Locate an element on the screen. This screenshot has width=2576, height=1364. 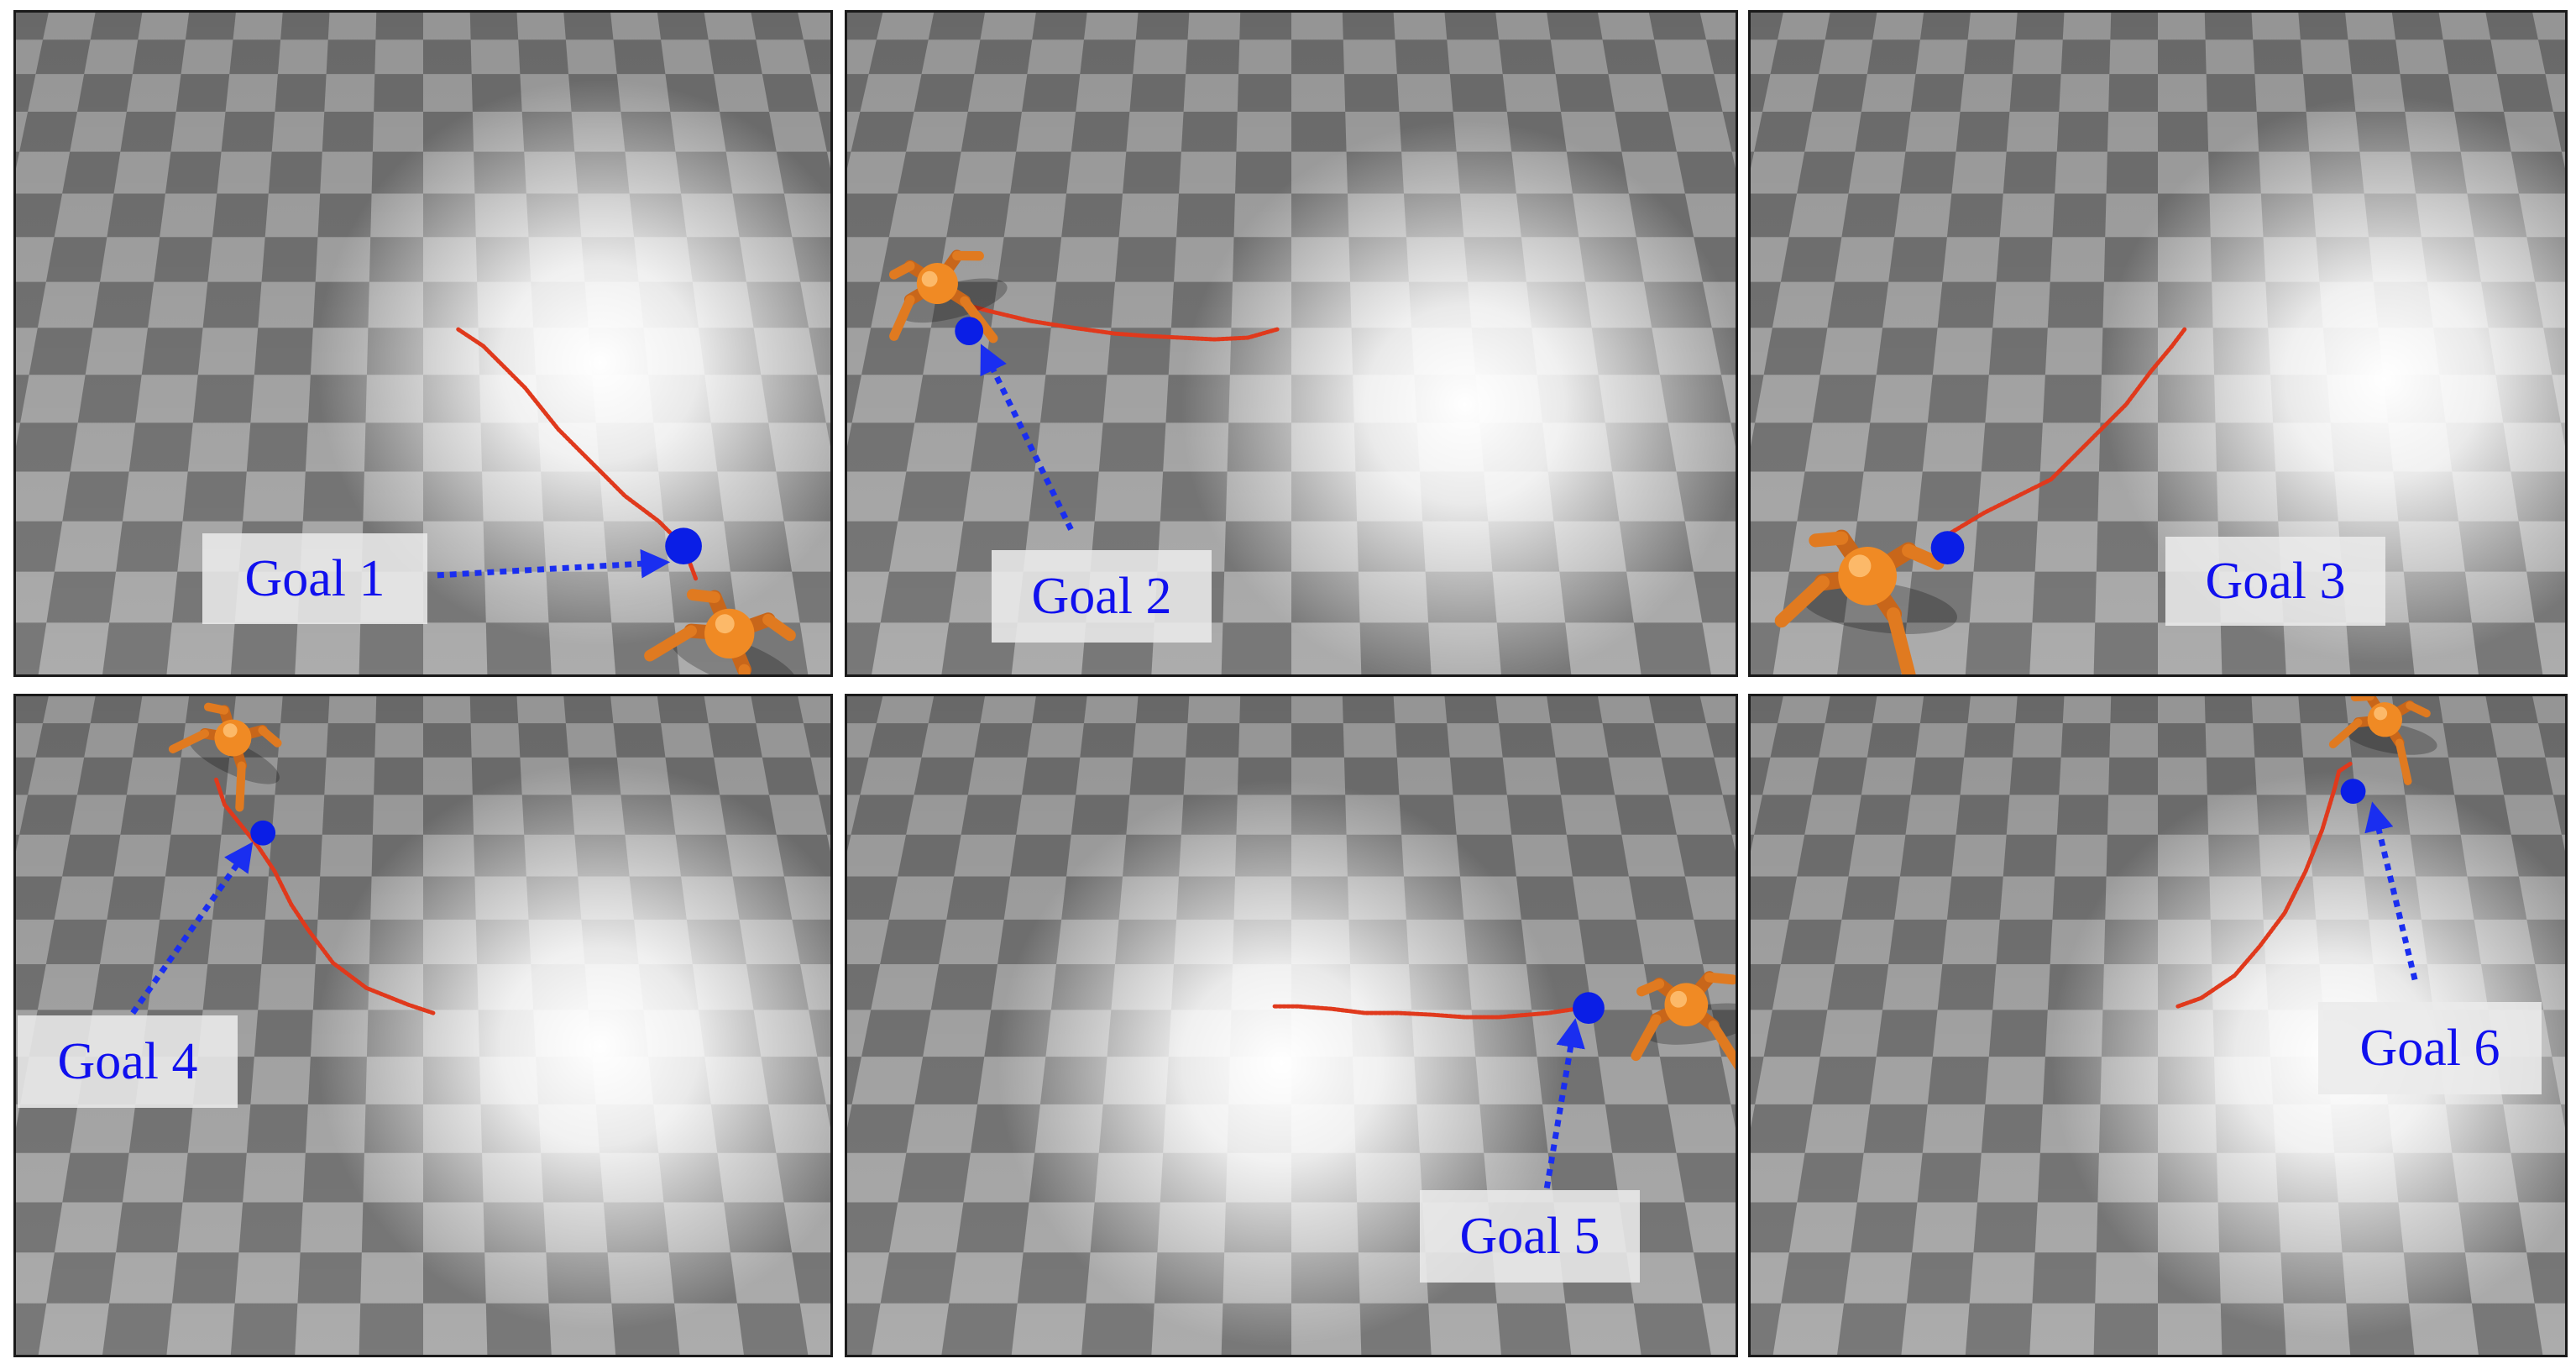
goal-label-box: Goal 5 is located at coordinates (1530, 1236).